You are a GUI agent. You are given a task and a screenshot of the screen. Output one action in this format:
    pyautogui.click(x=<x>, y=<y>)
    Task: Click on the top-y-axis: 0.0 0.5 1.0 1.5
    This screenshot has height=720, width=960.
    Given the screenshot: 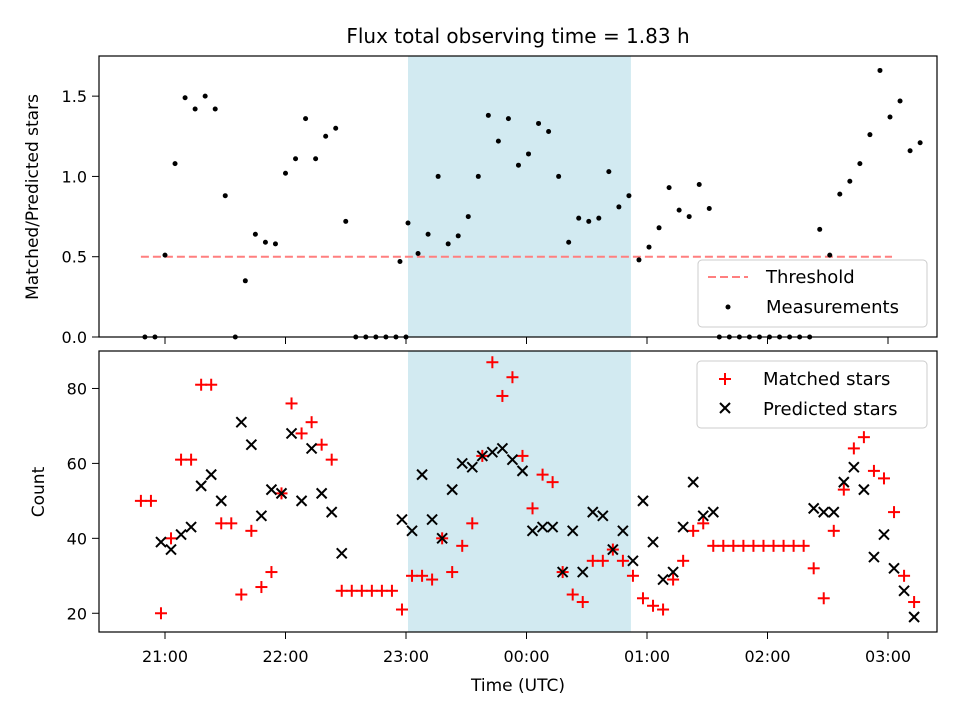 What is the action you would take?
    pyautogui.click(x=80, y=217)
    